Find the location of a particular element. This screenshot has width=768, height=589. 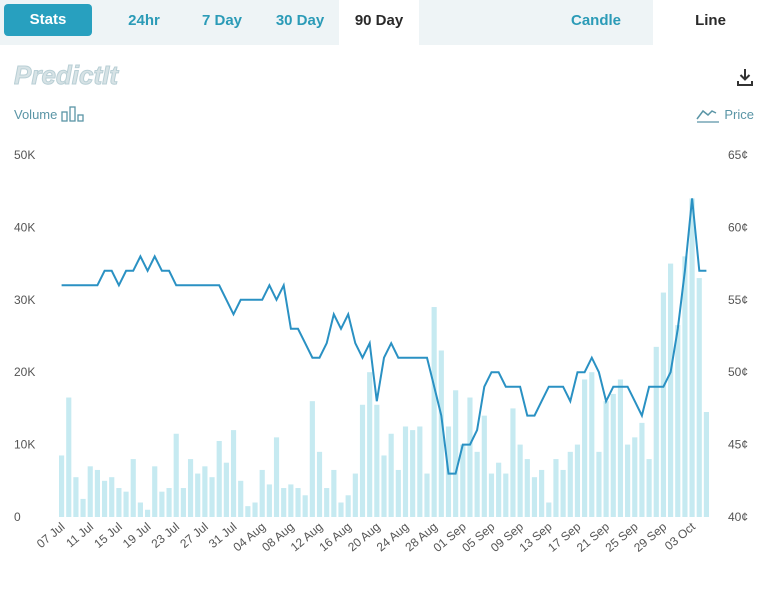

left-tick-label: 0 is located at coordinates (17, 517).